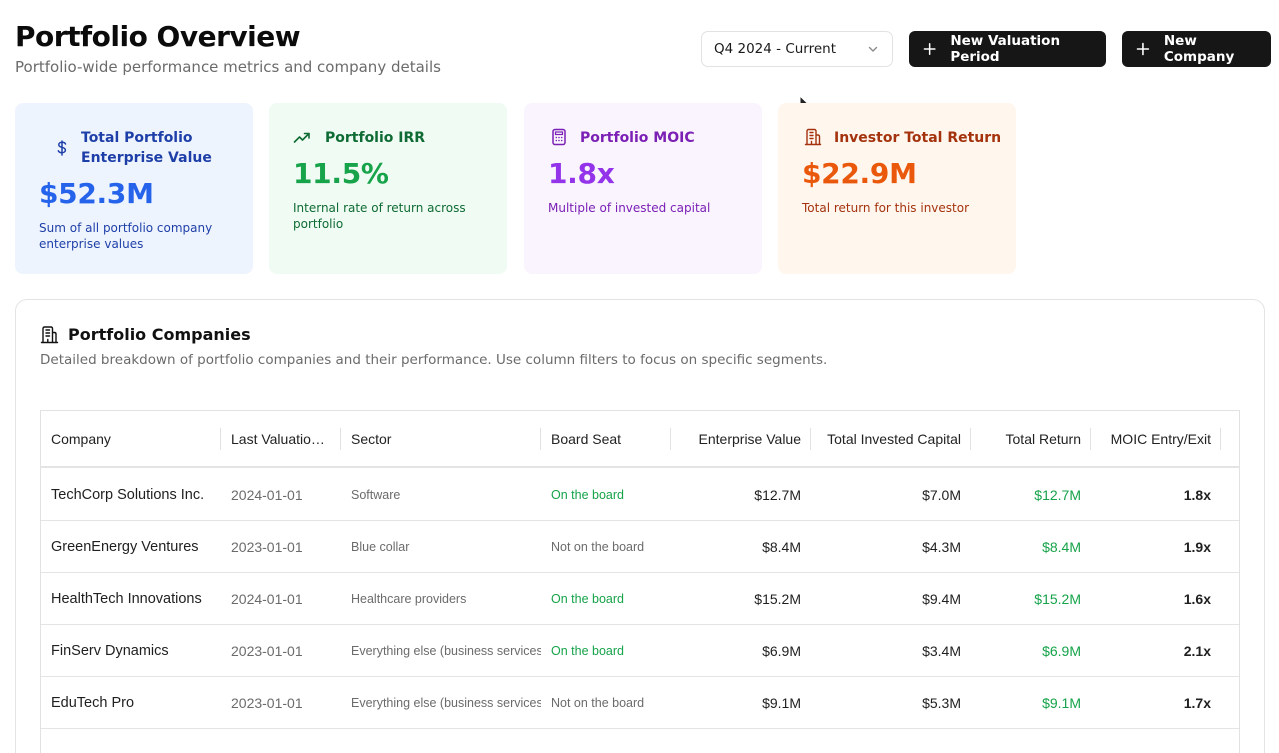 The width and height of the screenshot is (1279, 753). Describe the element at coordinates (125, 547) in the screenshot. I see `company-name: GreenEnergy Ventures` at that location.